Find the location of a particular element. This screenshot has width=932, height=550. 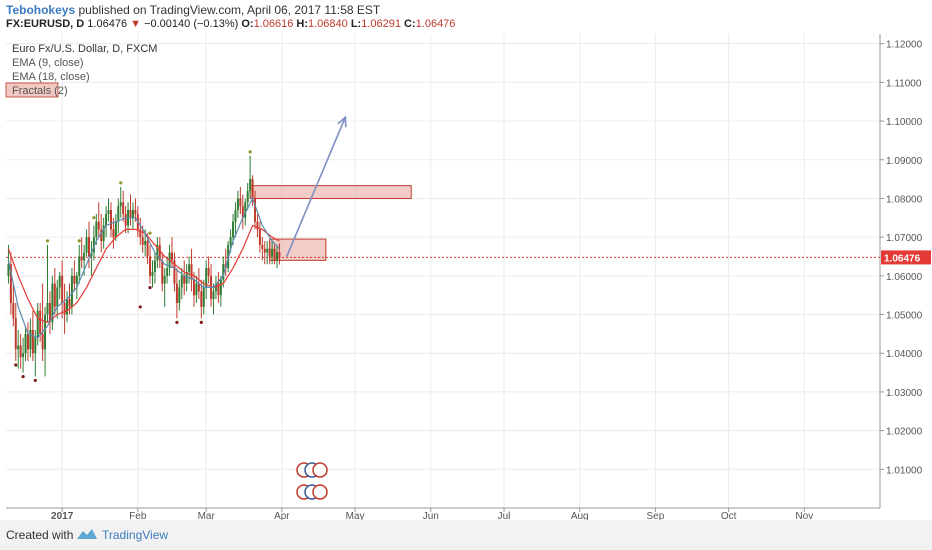

author-link: Tebohokeys is located at coordinates (41, 10).